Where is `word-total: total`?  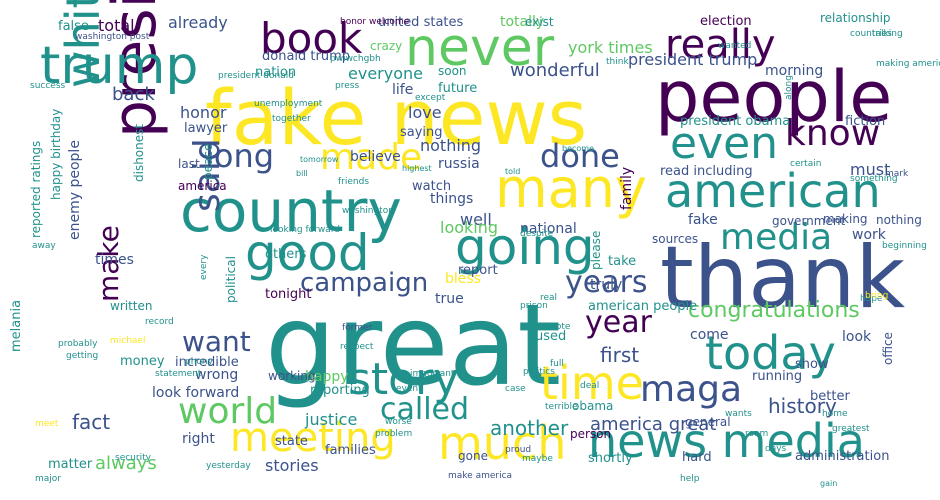
word-total: total is located at coordinates (116, 25).